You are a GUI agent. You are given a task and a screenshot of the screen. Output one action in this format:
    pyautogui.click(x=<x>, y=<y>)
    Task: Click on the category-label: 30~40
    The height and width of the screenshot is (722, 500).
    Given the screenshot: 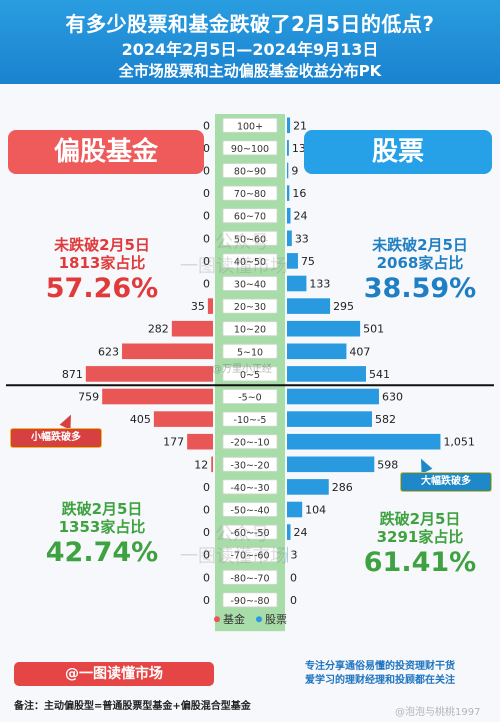 What is the action you would take?
    pyautogui.click(x=250, y=285)
    